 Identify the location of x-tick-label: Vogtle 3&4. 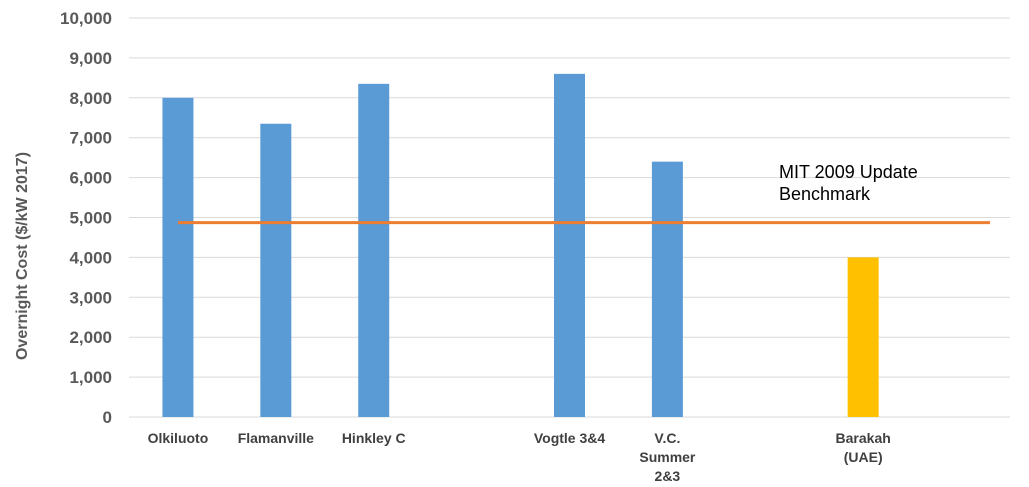
(570, 438).